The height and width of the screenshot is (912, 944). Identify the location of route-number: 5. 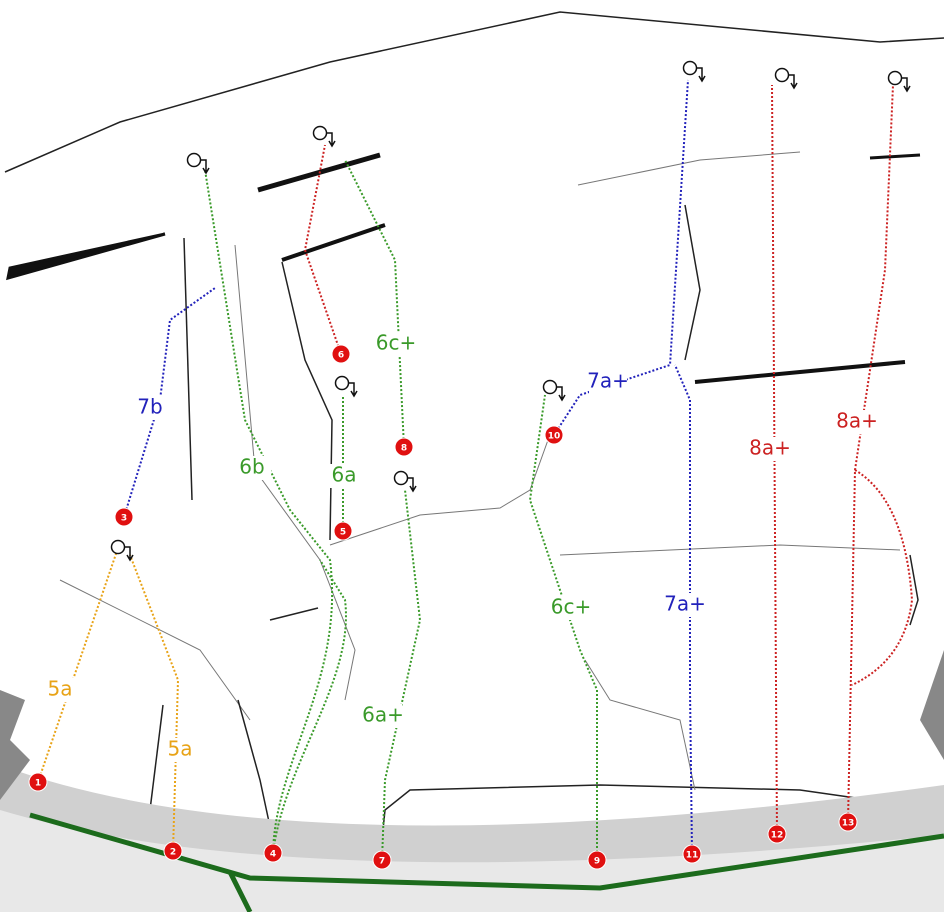
(343, 533).